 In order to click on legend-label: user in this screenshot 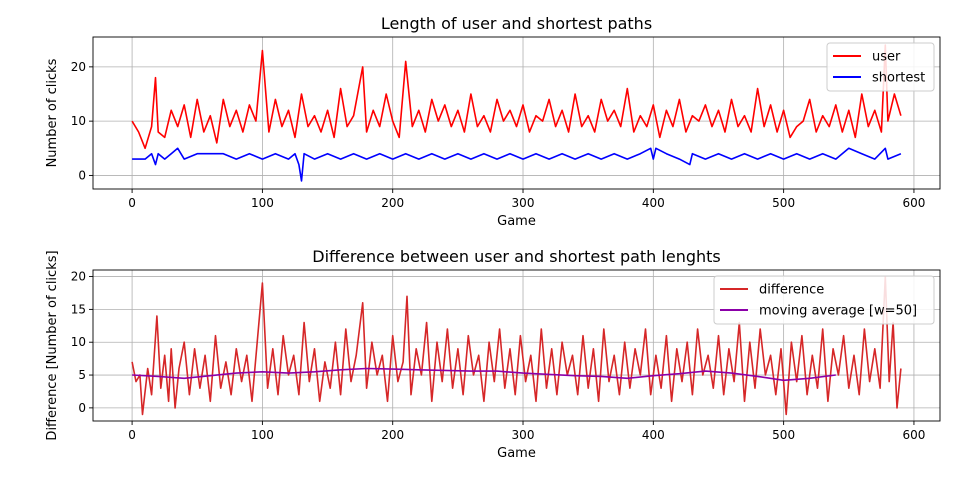, I will do `click(886, 57)`.